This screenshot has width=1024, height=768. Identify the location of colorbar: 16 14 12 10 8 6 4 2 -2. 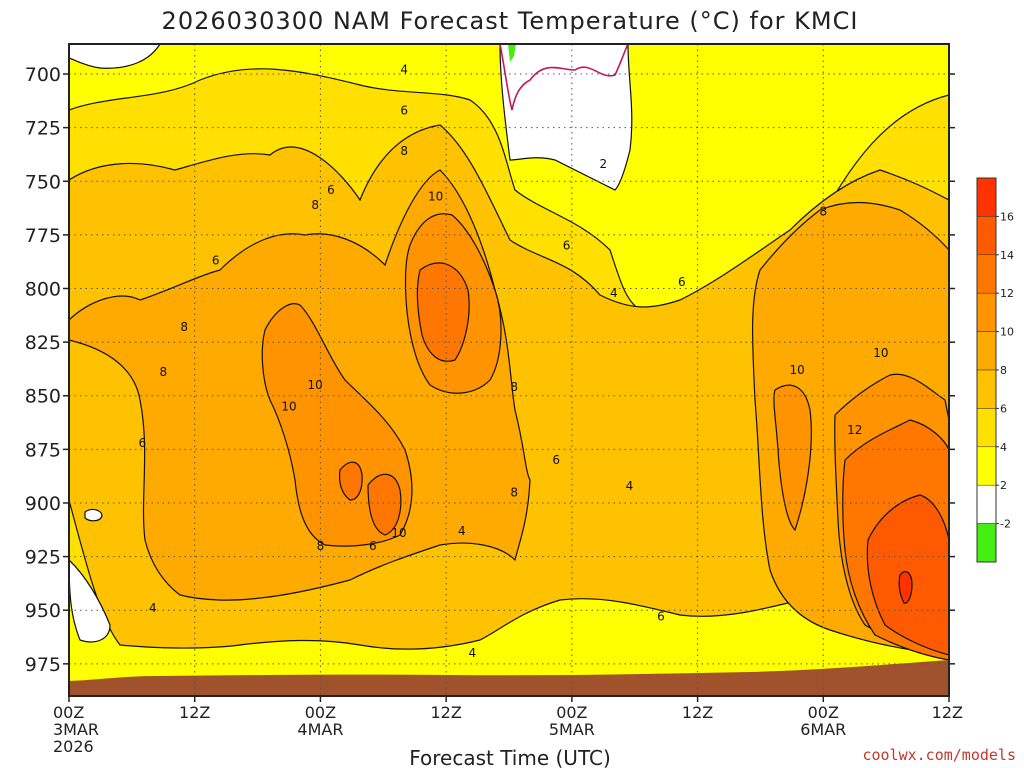
(995, 370).